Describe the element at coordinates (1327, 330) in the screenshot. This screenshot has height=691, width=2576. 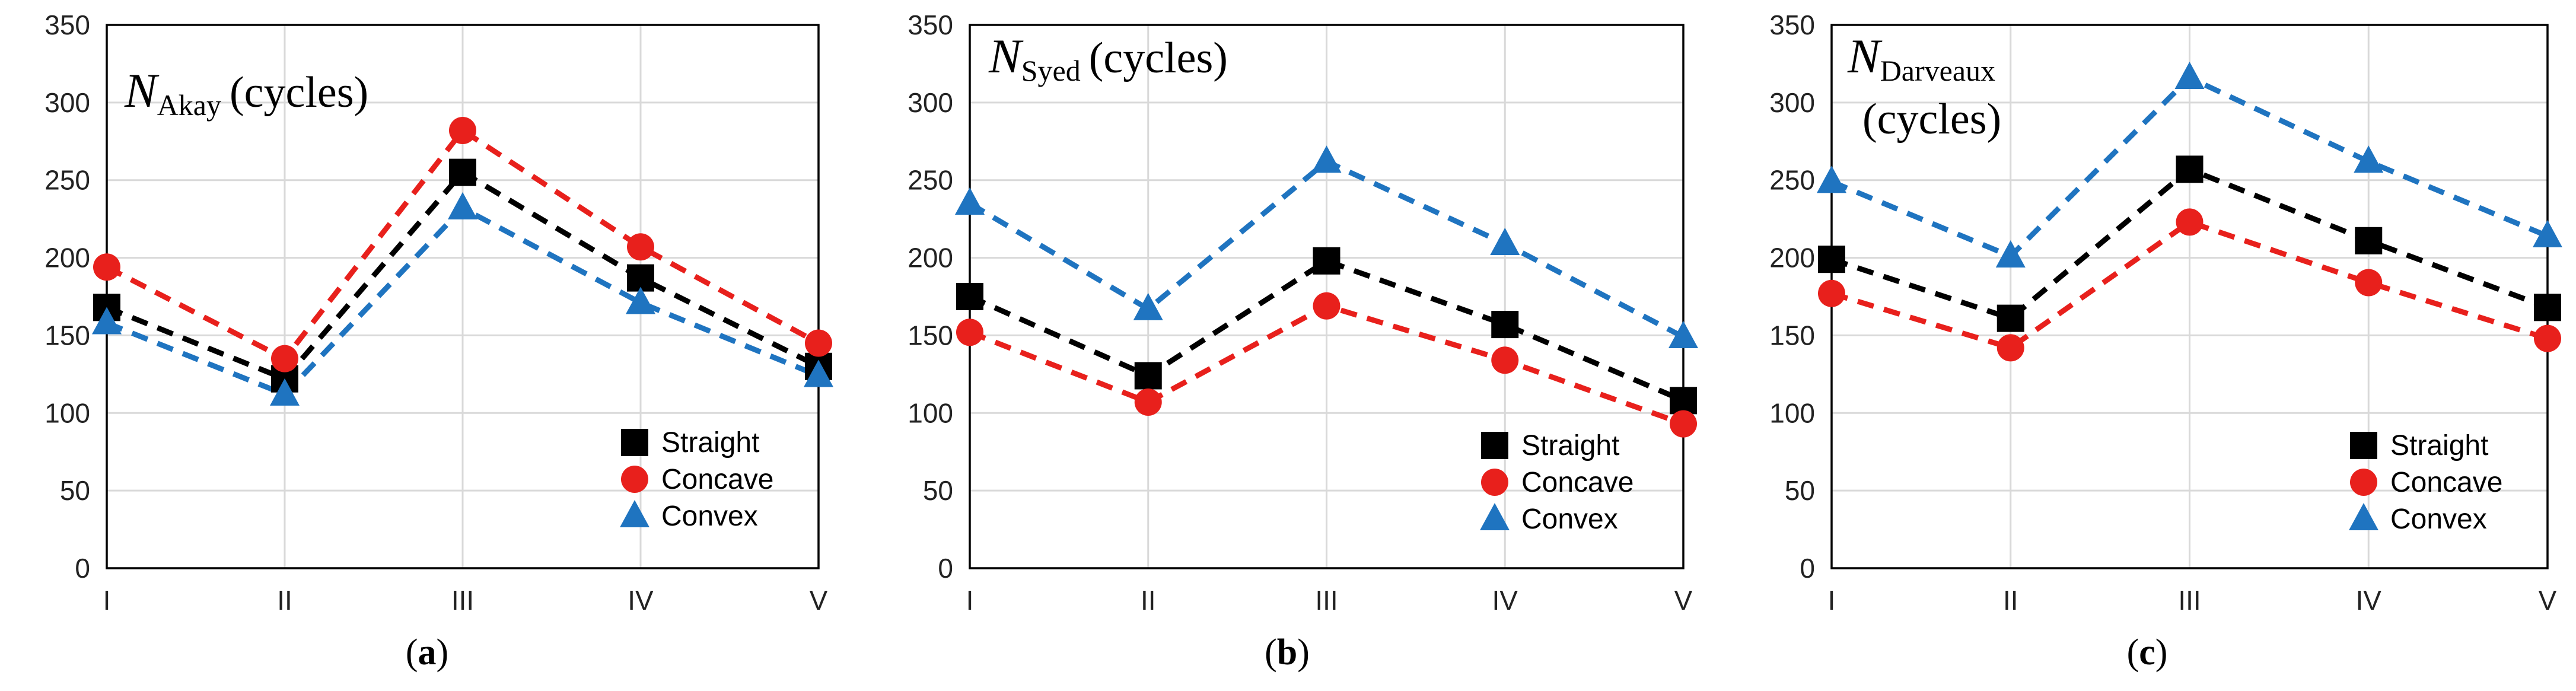
I see `series-line-straight` at that location.